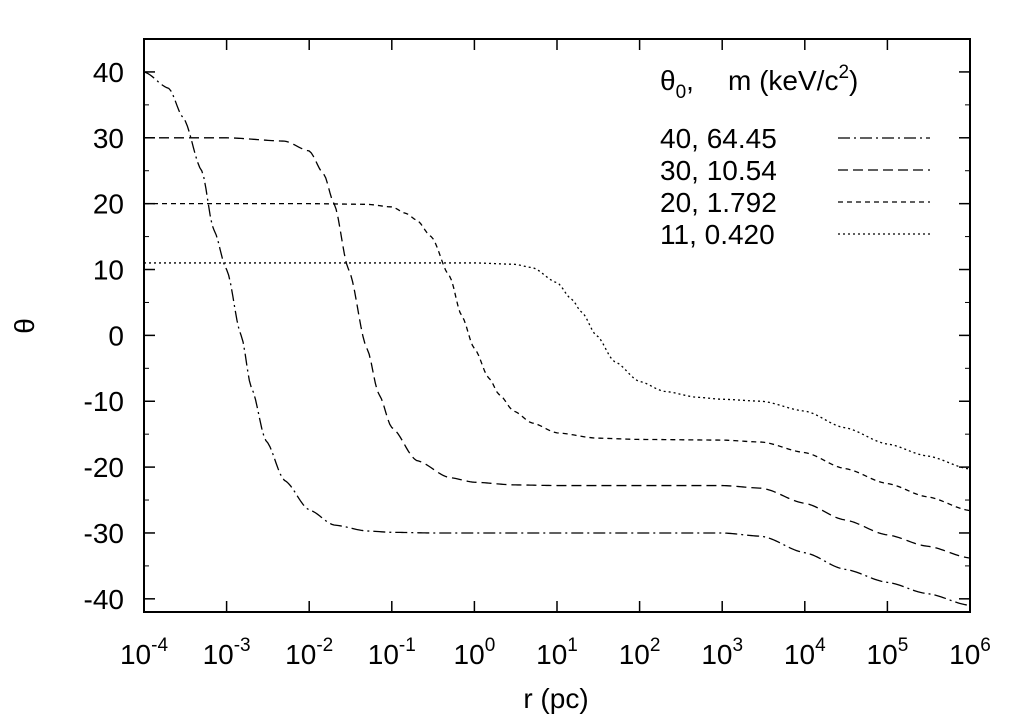 This screenshot has width=1032, height=721. I want to click on x-tick-label-exponent: -1, so click(407, 645).